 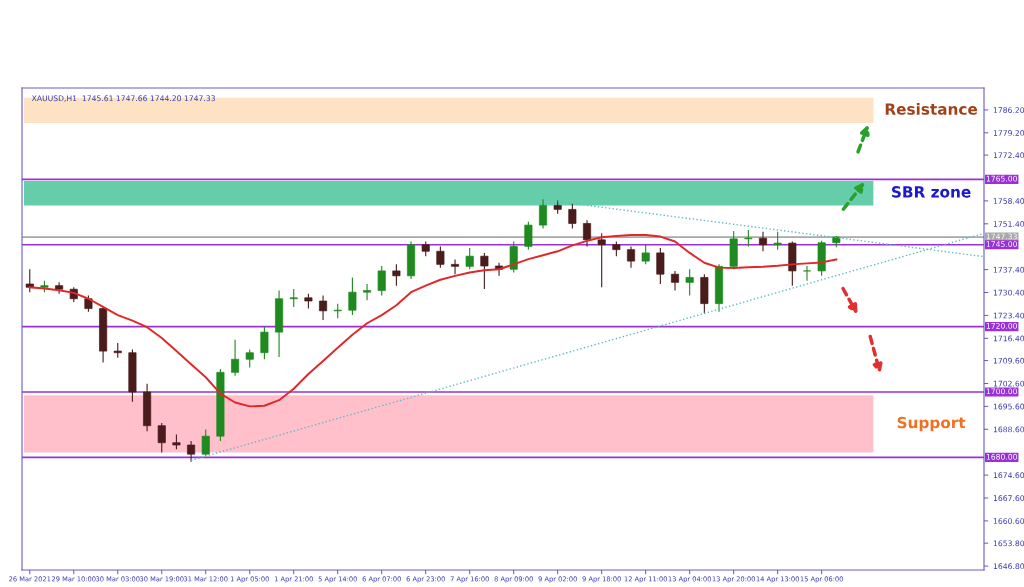 What do you see at coordinates (931, 192) in the screenshot?
I see `band-label: SBR zone` at bounding box center [931, 192].